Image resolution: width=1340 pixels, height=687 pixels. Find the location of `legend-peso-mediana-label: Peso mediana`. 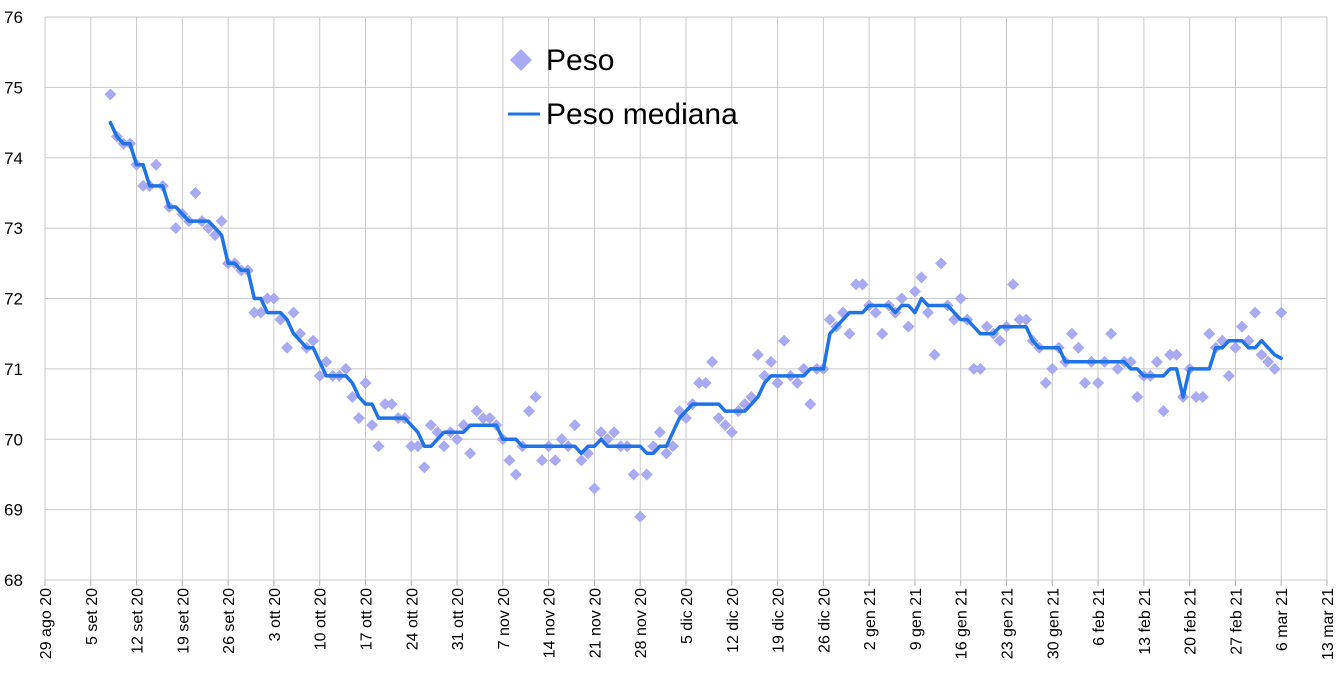

legend-peso-mediana-label: Peso mediana is located at coordinates (642, 114).